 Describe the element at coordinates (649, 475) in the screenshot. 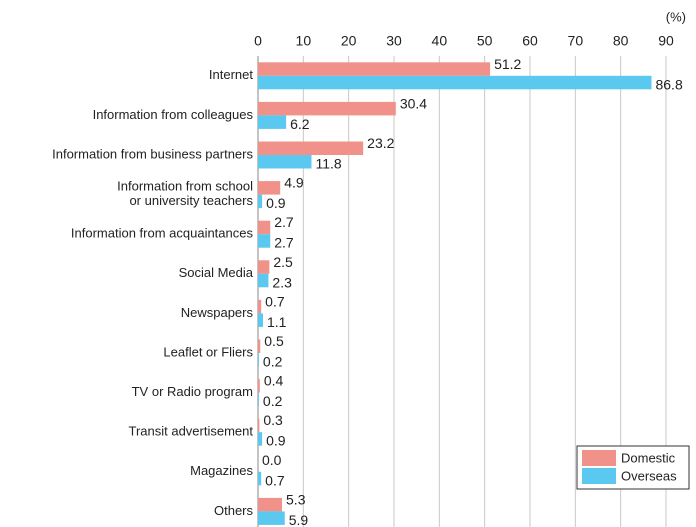

I see `legend-label: Overseas` at that location.